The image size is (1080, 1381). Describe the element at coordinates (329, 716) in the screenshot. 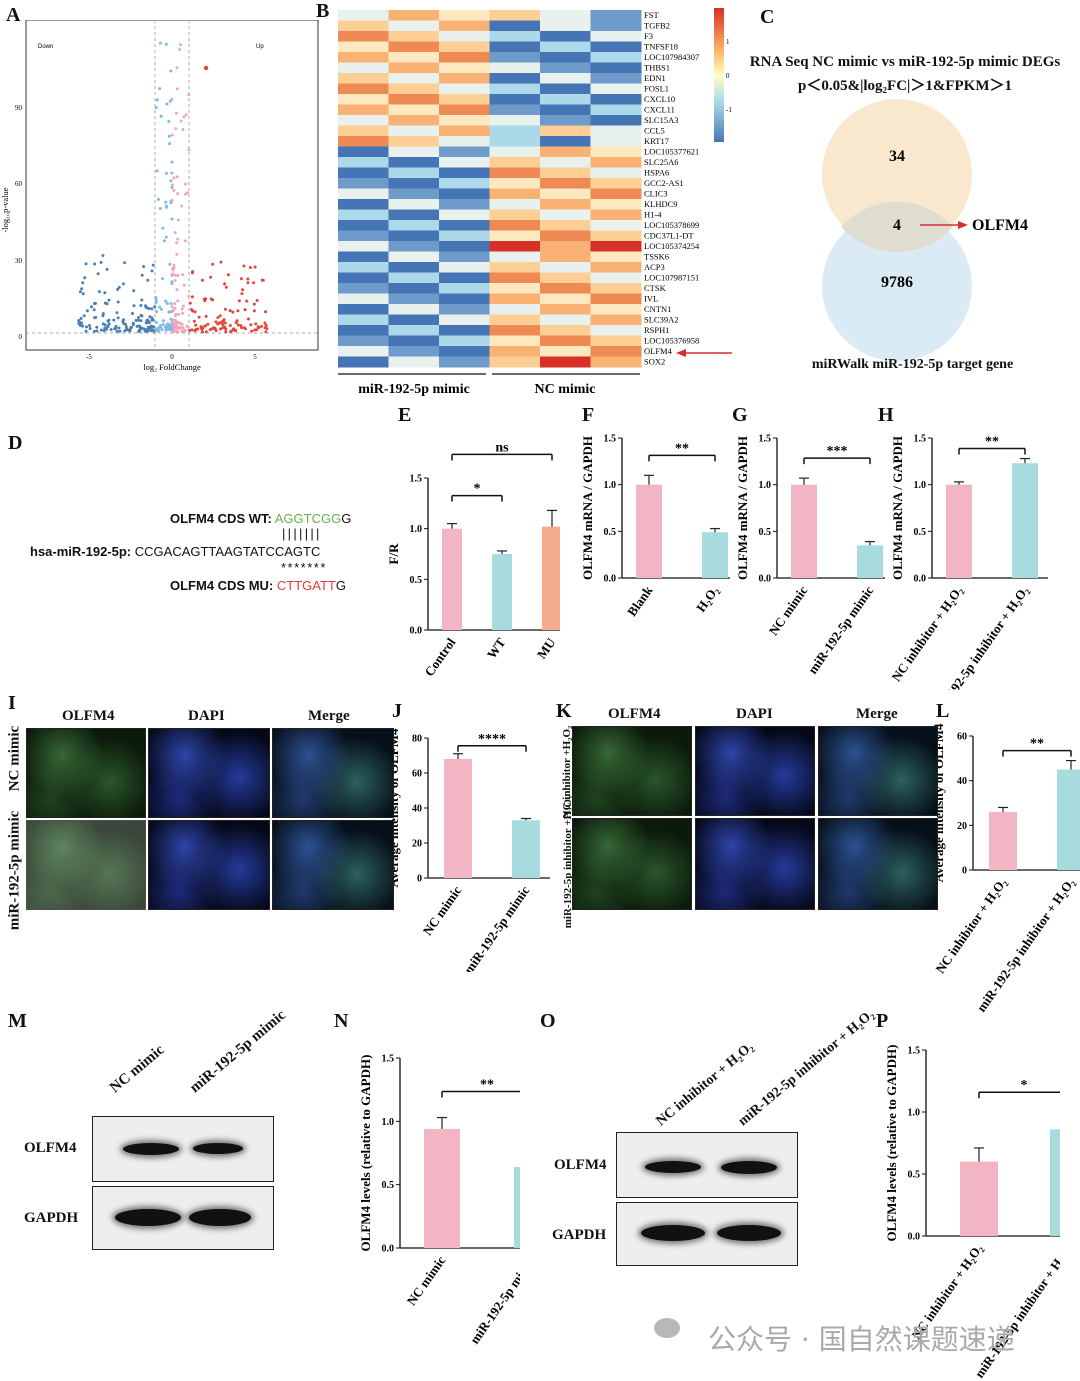

I see `micro-i-col-merge: Merge` at that location.